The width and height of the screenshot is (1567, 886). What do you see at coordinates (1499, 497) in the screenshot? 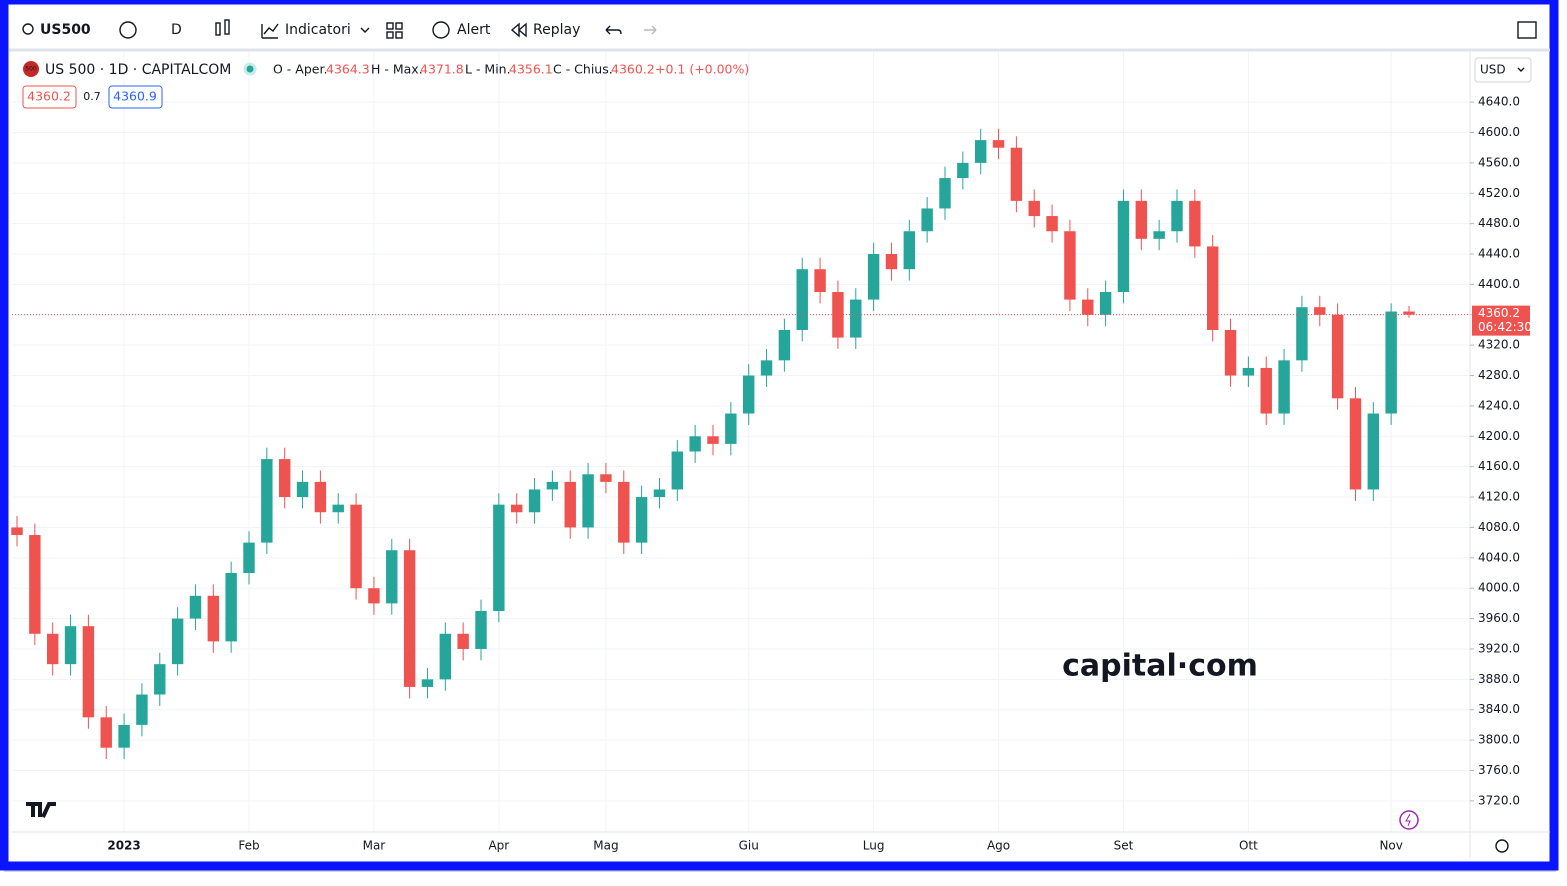
I see `y-tick-label: 4120.0` at bounding box center [1499, 497].